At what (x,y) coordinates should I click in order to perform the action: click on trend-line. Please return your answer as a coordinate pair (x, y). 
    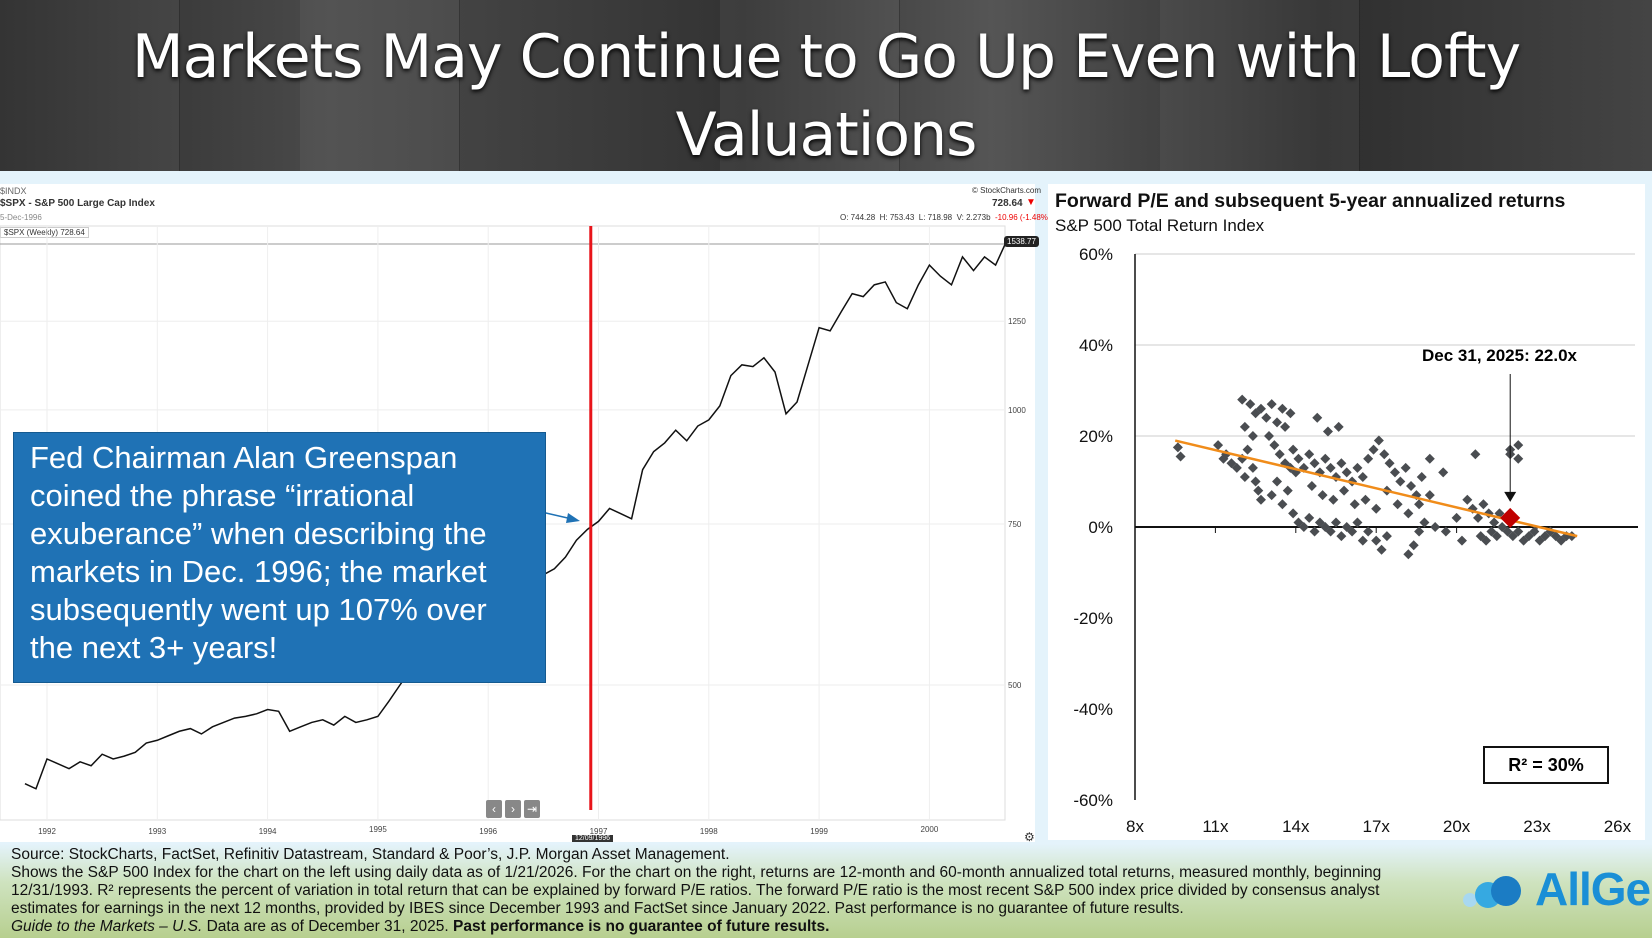
    Looking at the image, I should click on (1376, 488).